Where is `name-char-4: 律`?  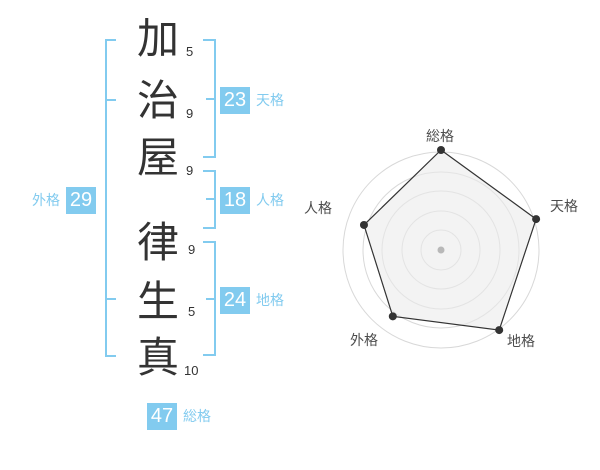 name-char-4: 律 is located at coordinates (157, 242).